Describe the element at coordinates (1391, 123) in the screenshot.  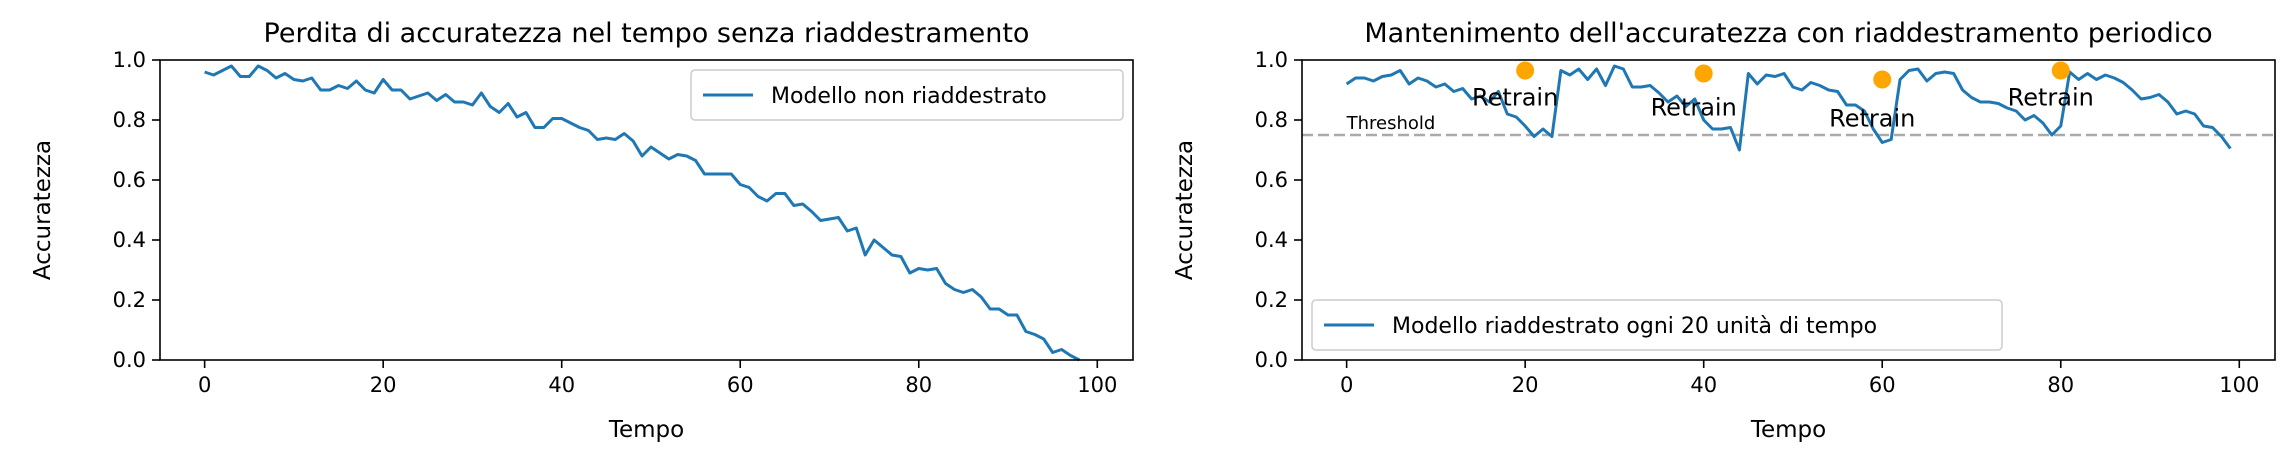
I see `threshold-label: Threshold` at that location.